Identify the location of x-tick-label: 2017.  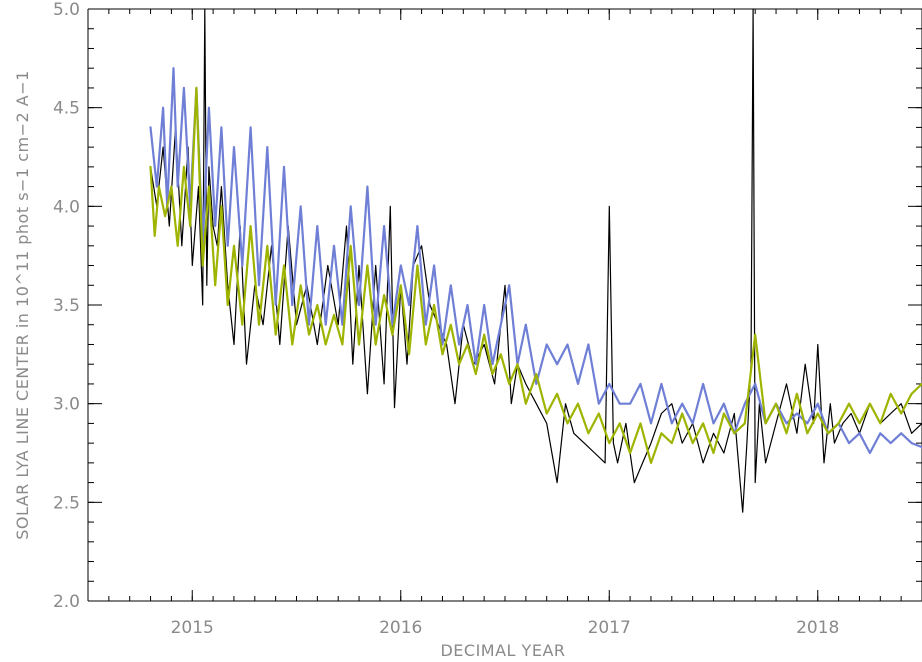
(609, 628).